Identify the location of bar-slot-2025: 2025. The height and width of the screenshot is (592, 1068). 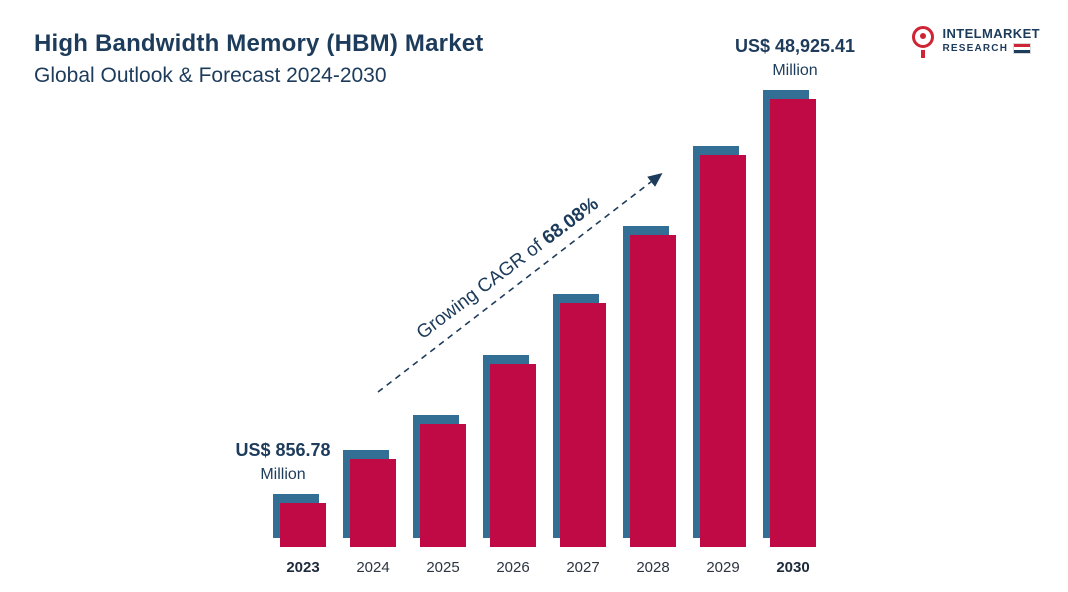
(439, 337).